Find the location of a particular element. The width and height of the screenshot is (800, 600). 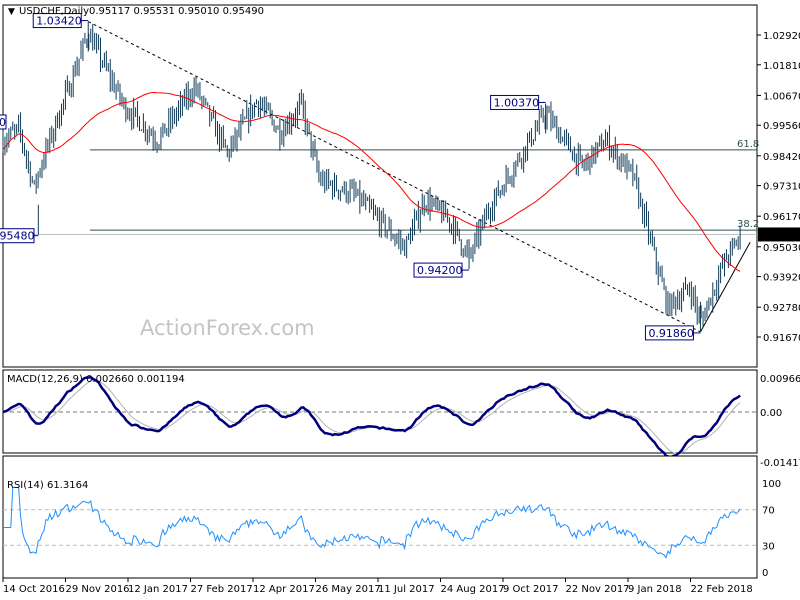

current-price-label: 0.95490 is located at coordinates (780, 235).